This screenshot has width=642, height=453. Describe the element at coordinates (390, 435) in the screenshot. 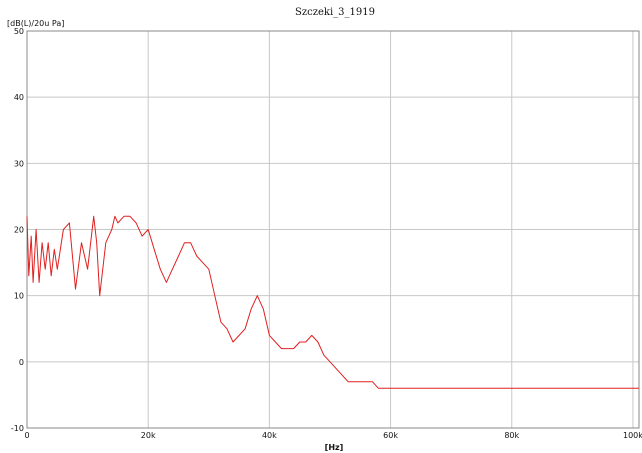

I see `x-tick-label: 60k` at that location.